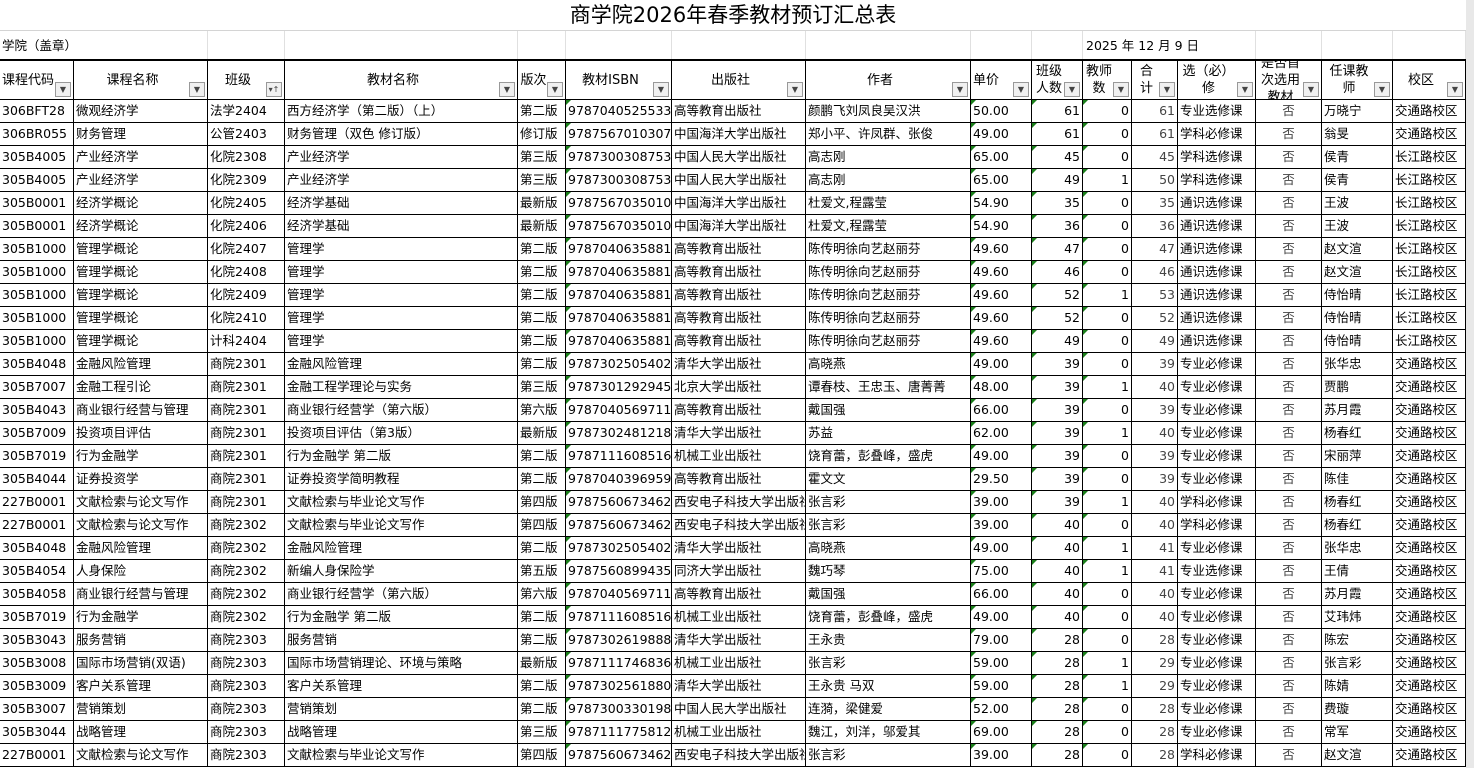 The width and height of the screenshot is (1474, 768). What do you see at coordinates (401, 249) in the screenshot?
I see `cell-textbook-name: 管理学` at bounding box center [401, 249].